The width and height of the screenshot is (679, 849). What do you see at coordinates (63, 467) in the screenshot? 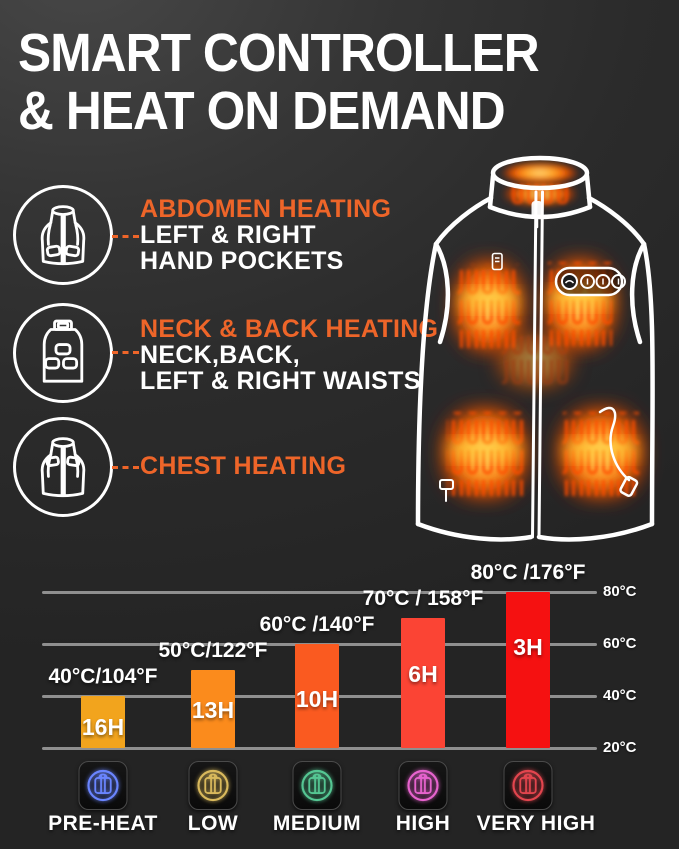
I see `vest-chest-icon` at bounding box center [63, 467].